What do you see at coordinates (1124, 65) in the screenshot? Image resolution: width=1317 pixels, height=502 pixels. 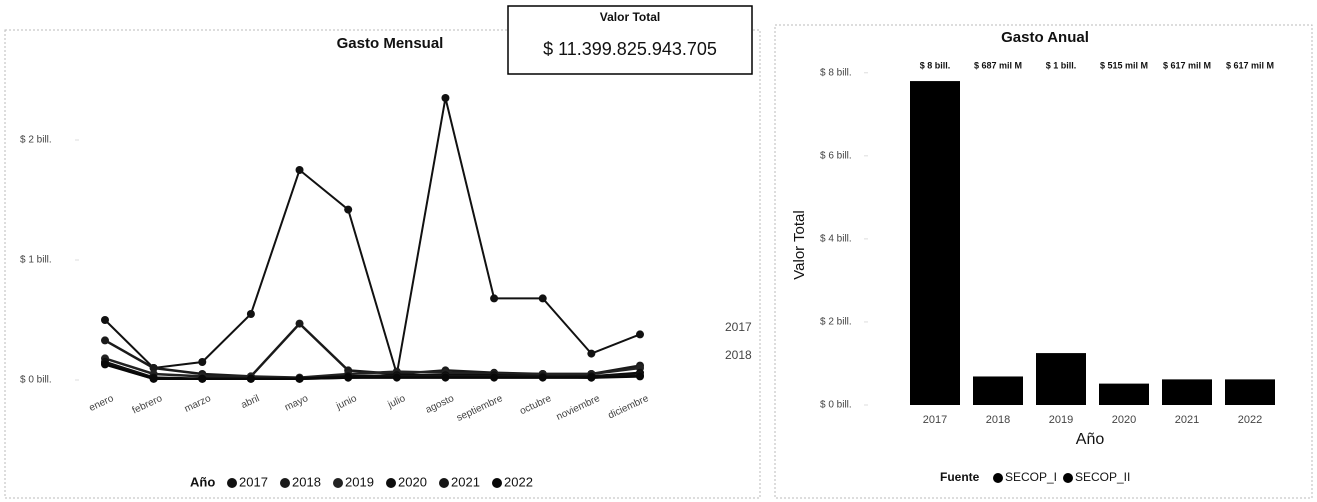 I see `data-label: $ 515 mil M` at bounding box center [1124, 65].